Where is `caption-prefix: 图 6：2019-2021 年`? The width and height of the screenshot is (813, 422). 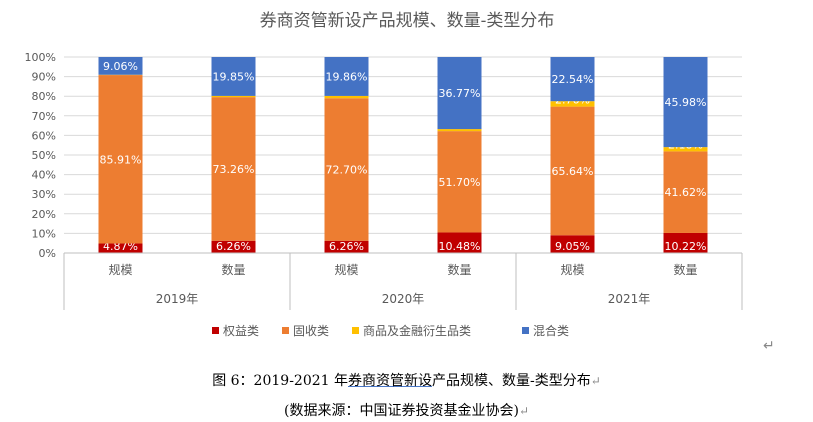
caption-prefix: 图 6：2019-2021 年 is located at coordinates (280, 381).